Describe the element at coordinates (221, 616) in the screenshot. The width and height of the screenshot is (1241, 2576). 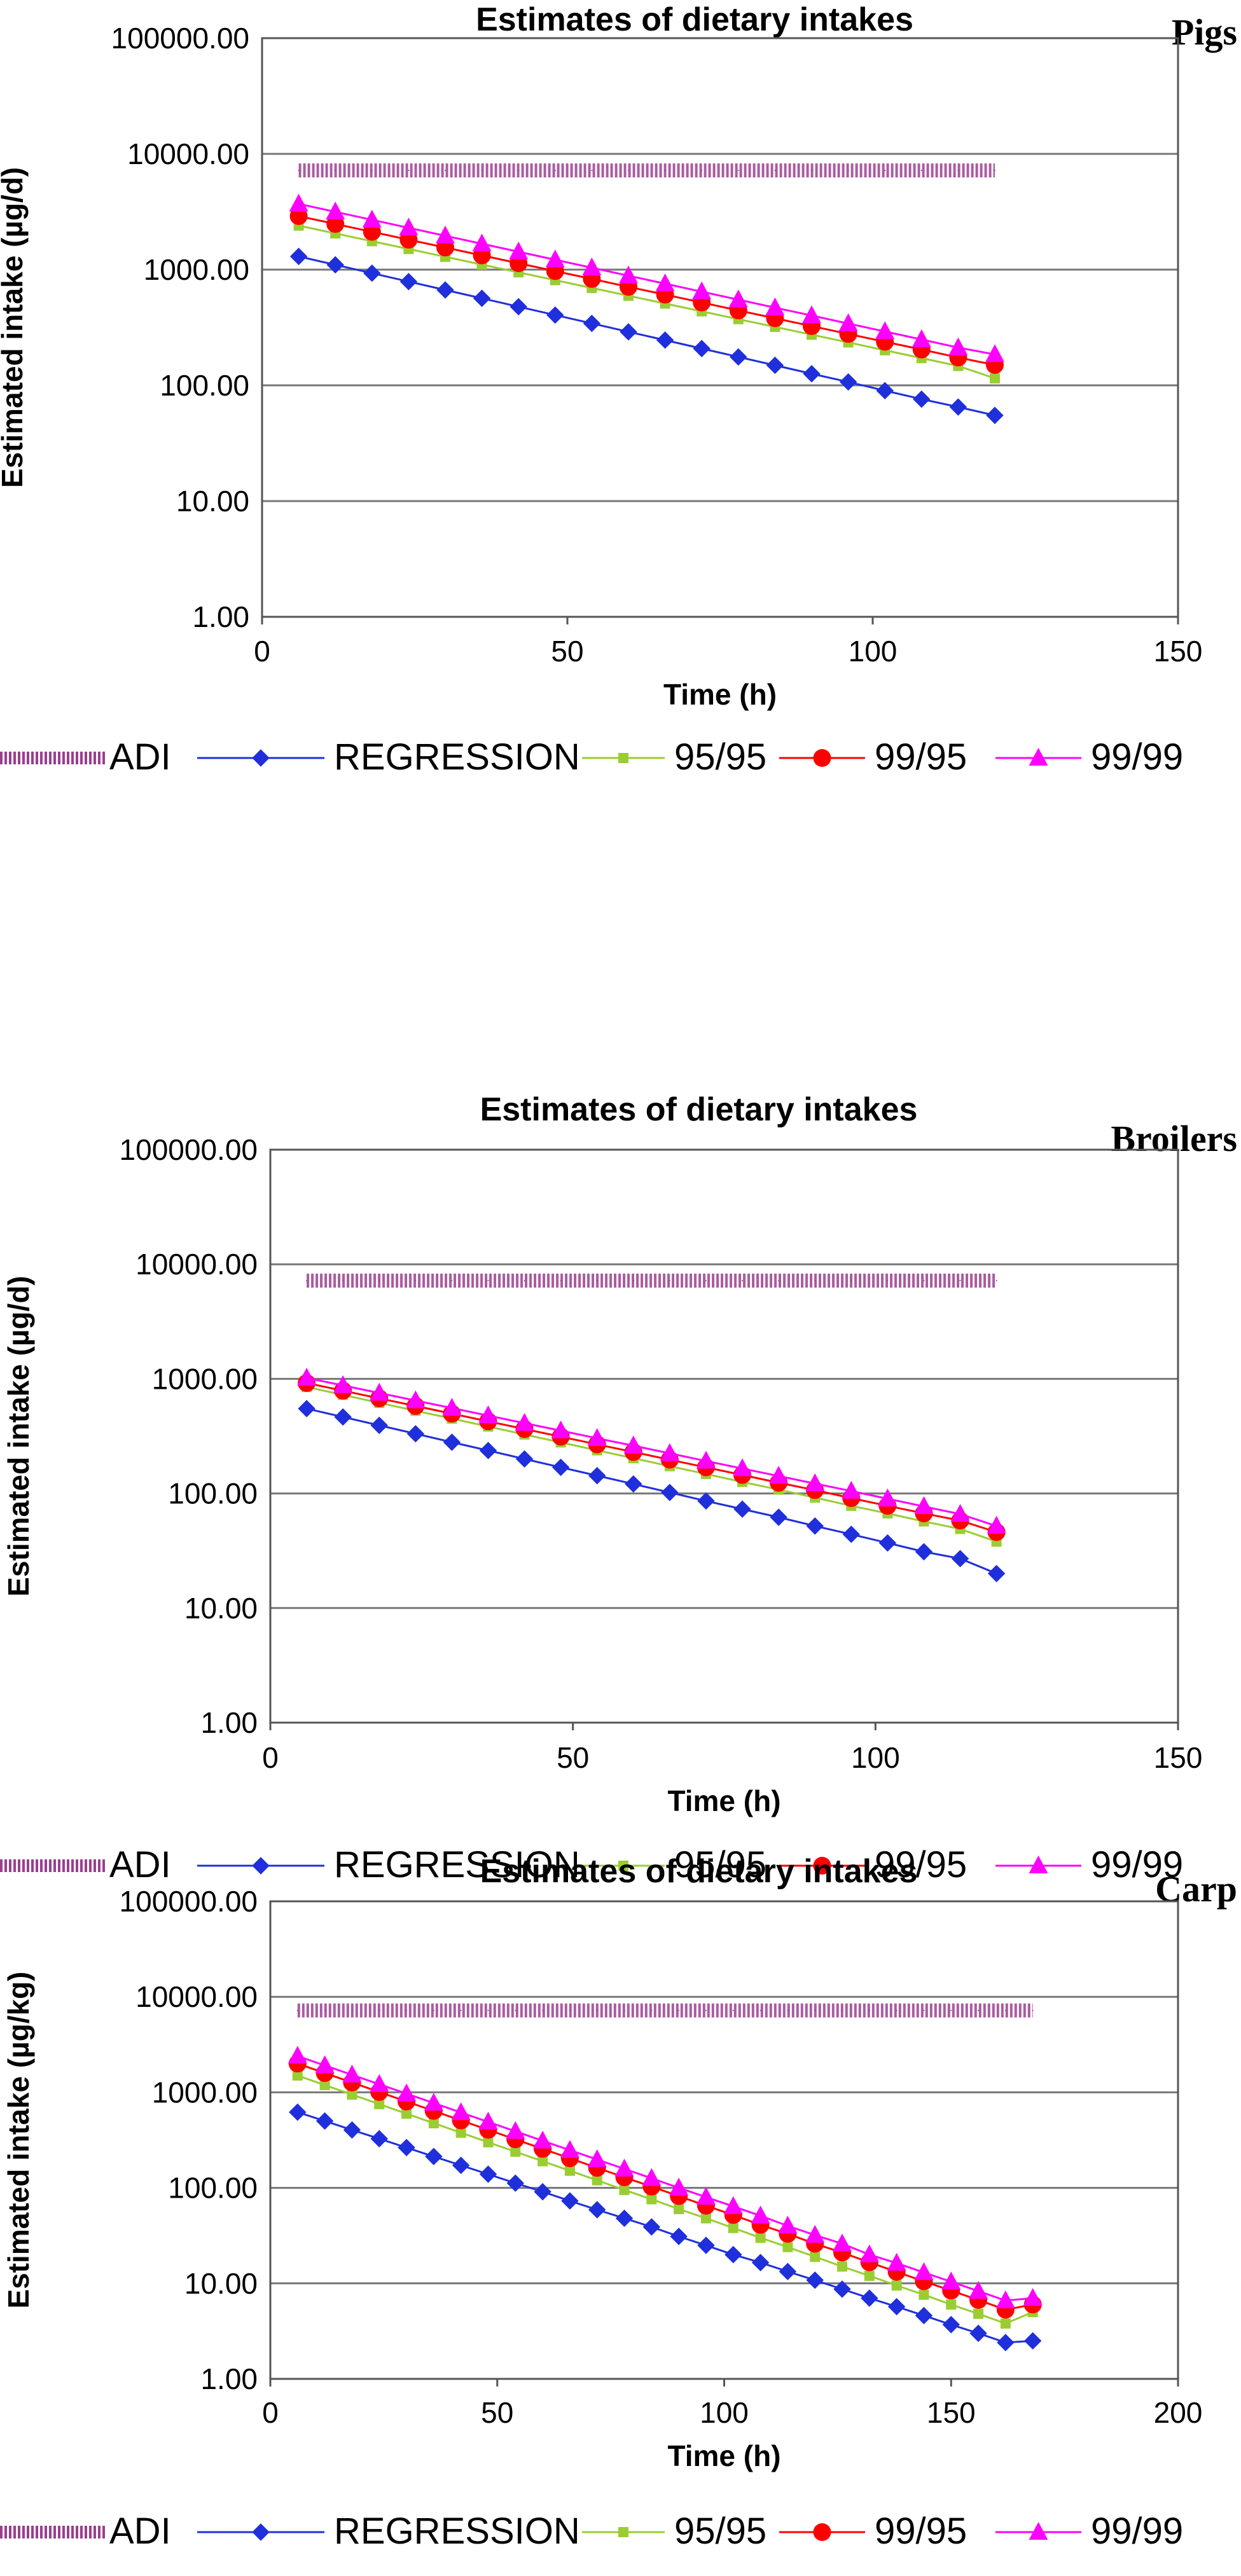
I see `y-tick-label: 1.00` at that location.